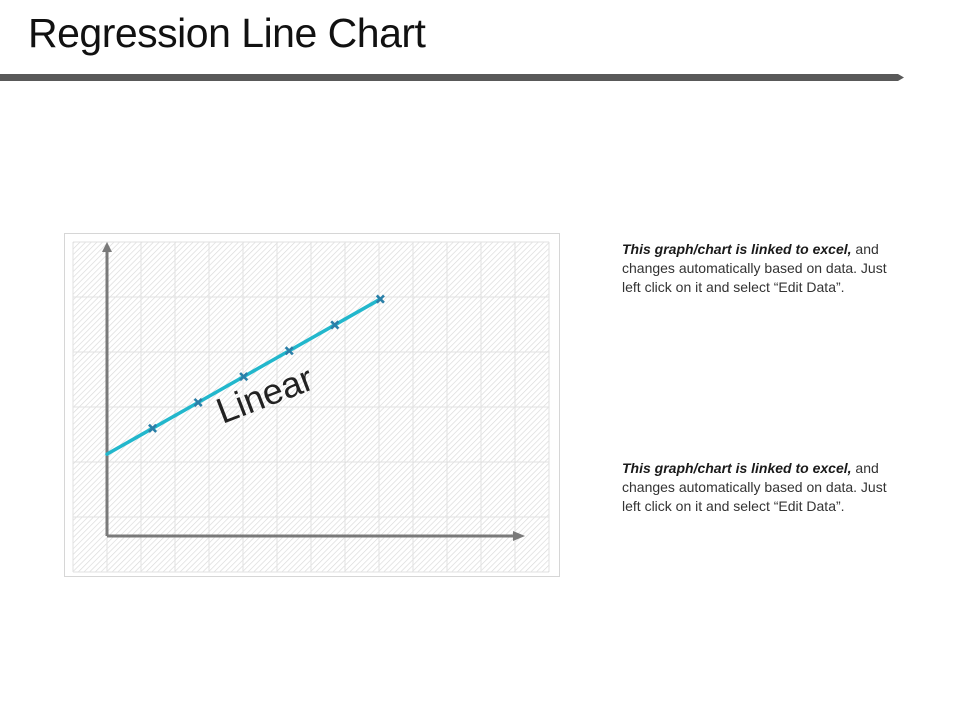 This screenshot has height=720, width=960. What do you see at coordinates (107, 247) in the screenshot?
I see `y-axis-arrow` at bounding box center [107, 247].